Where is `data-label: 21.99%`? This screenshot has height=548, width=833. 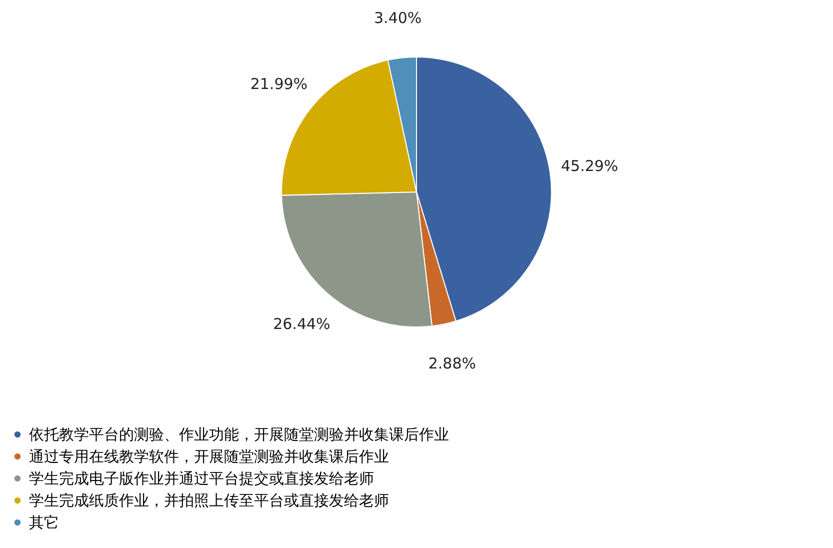
data-label: 21.99% is located at coordinates (279, 83).